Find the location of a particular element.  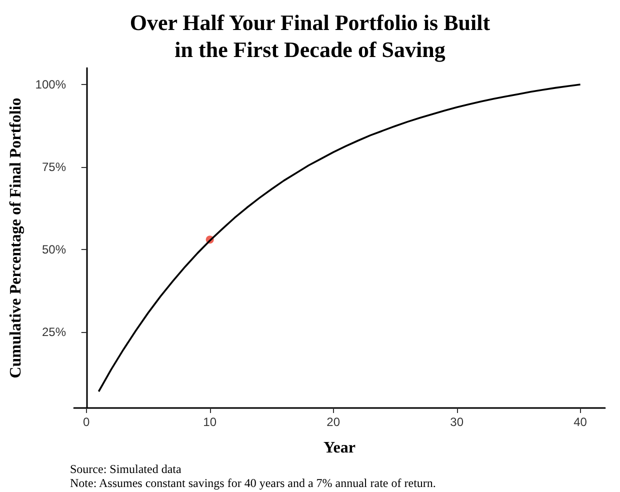

y-tick-label: 100% is located at coordinates (50, 85).